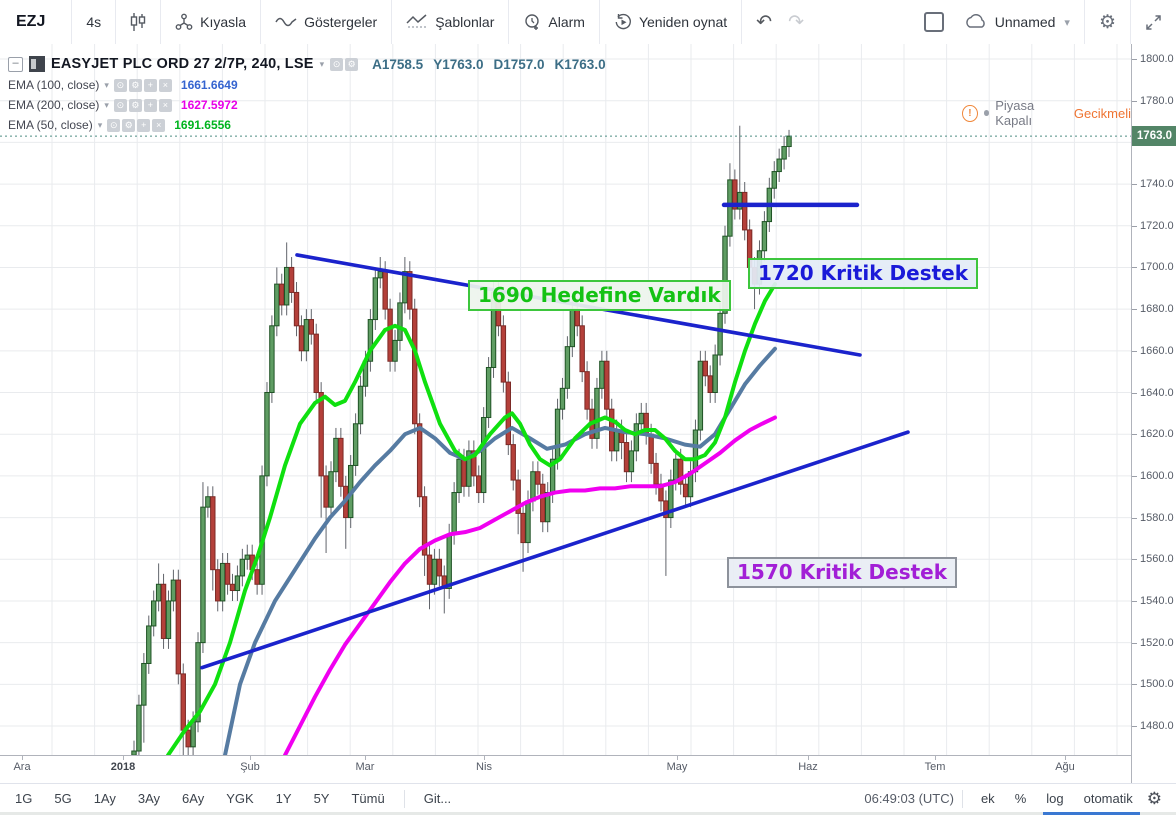 Image resolution: width=1176 pixels, height=815 pixels. I want to click on delayed-badge: Gecikmeli, so click(1102, 113).